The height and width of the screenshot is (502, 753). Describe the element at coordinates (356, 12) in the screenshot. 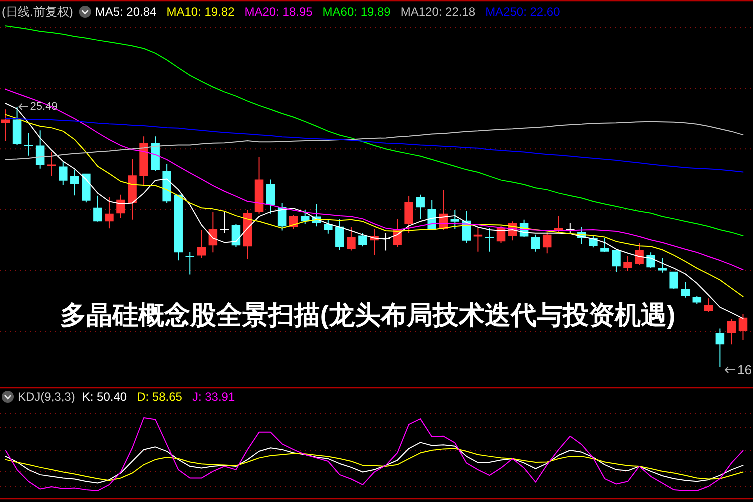

I see `legend-item: MA60: 19.89` at that location.